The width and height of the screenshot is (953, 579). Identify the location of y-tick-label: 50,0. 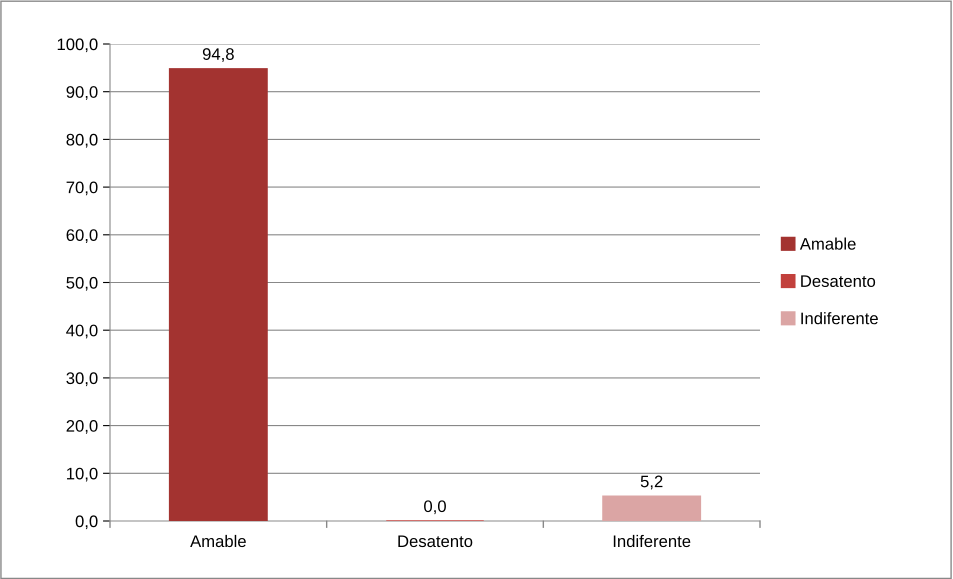
(82, 283).